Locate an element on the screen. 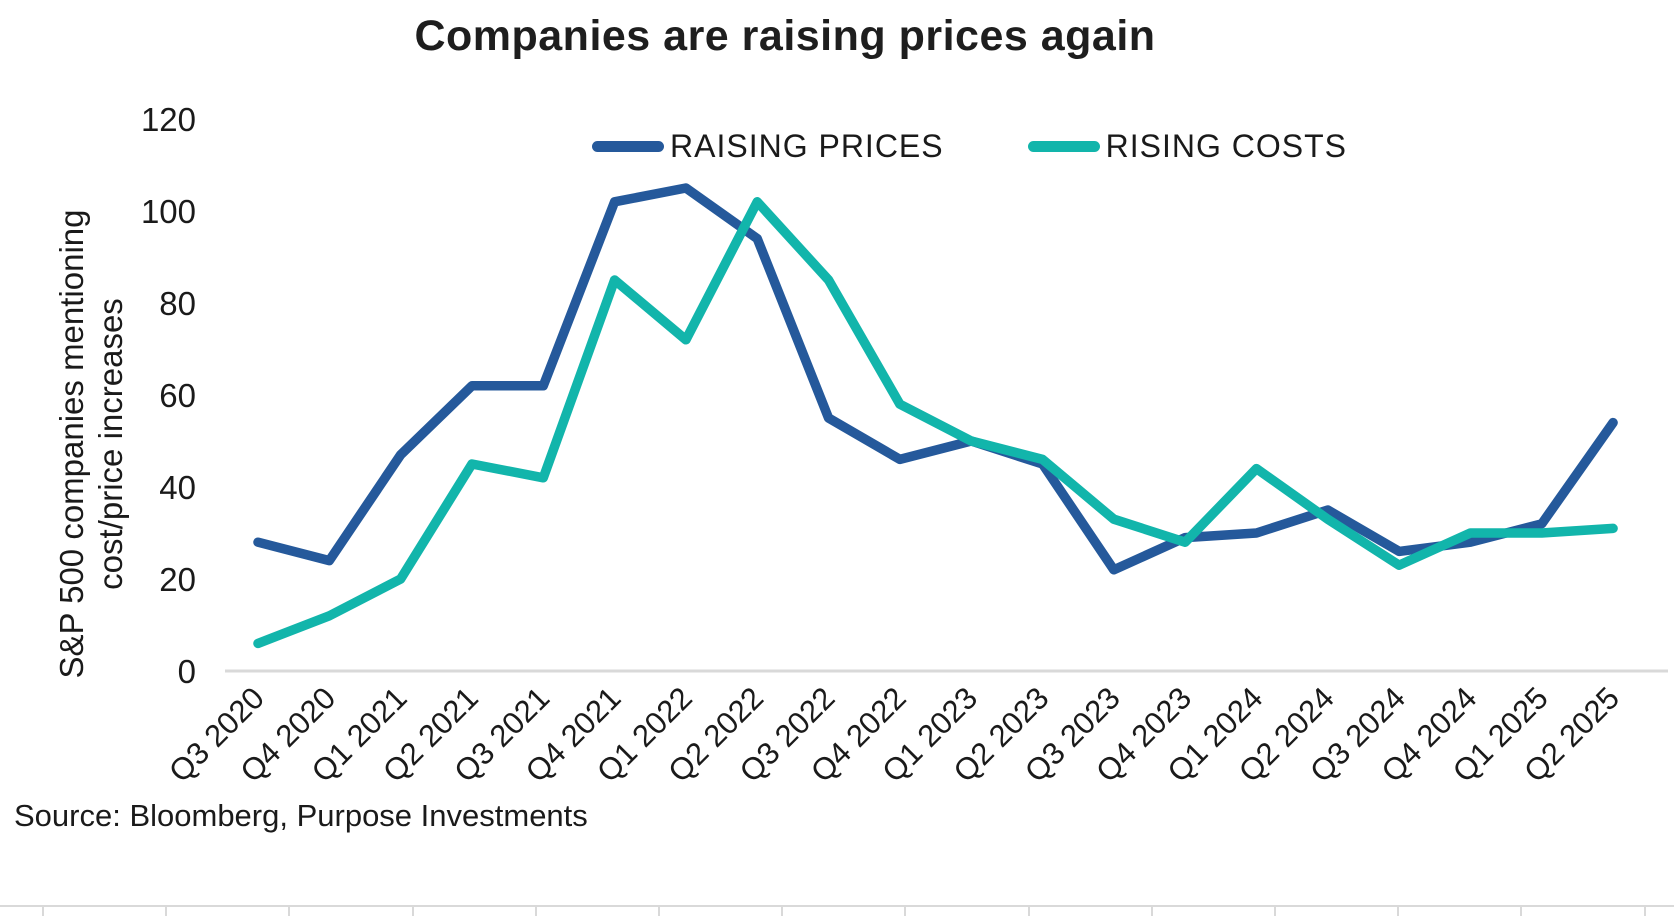  y-tick-label: 80 is located at coordinates (177, 303).